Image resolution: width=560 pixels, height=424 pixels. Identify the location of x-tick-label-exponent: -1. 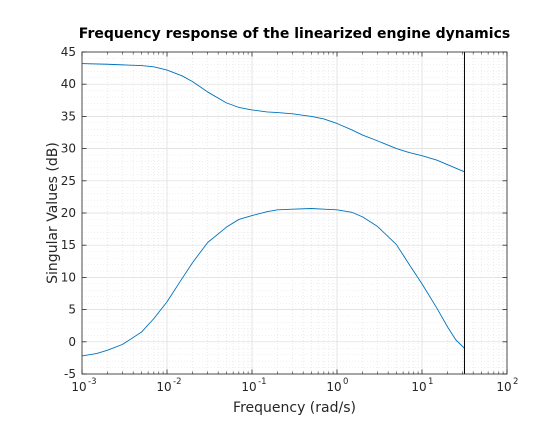
(262, 382).